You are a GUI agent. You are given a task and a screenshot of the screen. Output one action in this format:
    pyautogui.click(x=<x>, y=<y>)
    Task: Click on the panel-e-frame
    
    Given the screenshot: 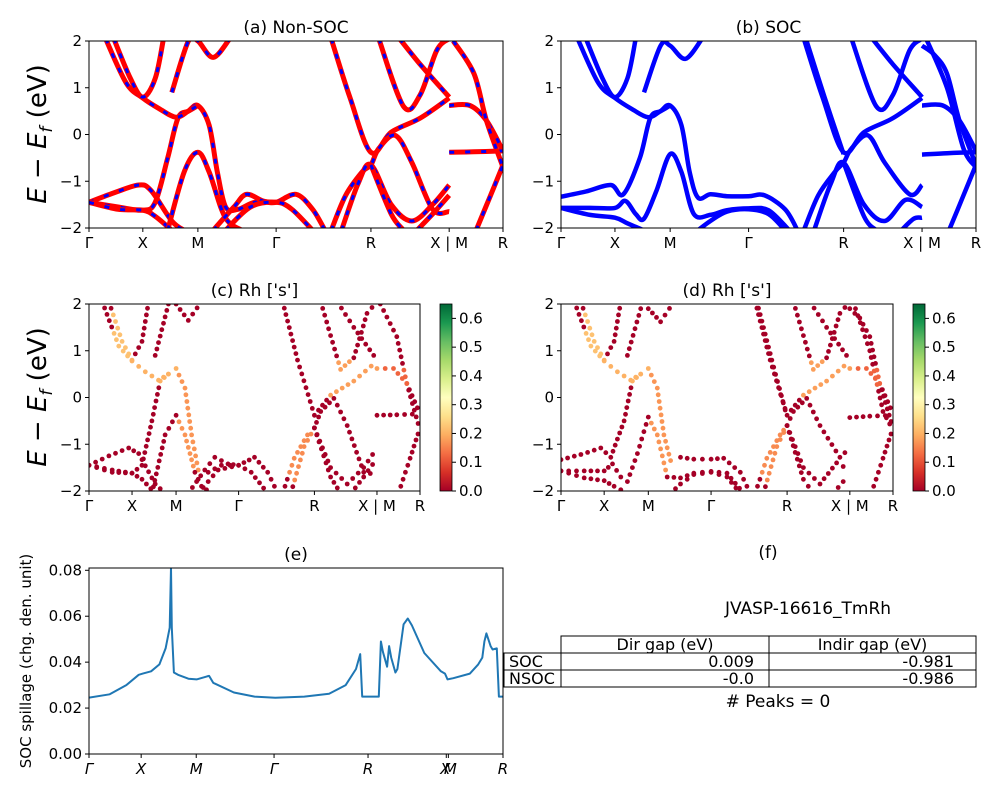 What is the action you would take?
    pyautogui.click(x=296, y=661)
    